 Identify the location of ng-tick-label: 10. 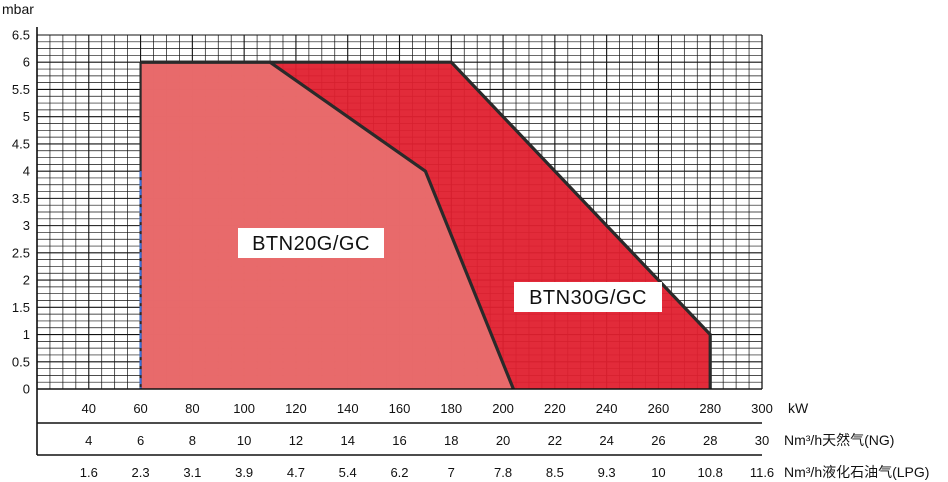
(244, 440).